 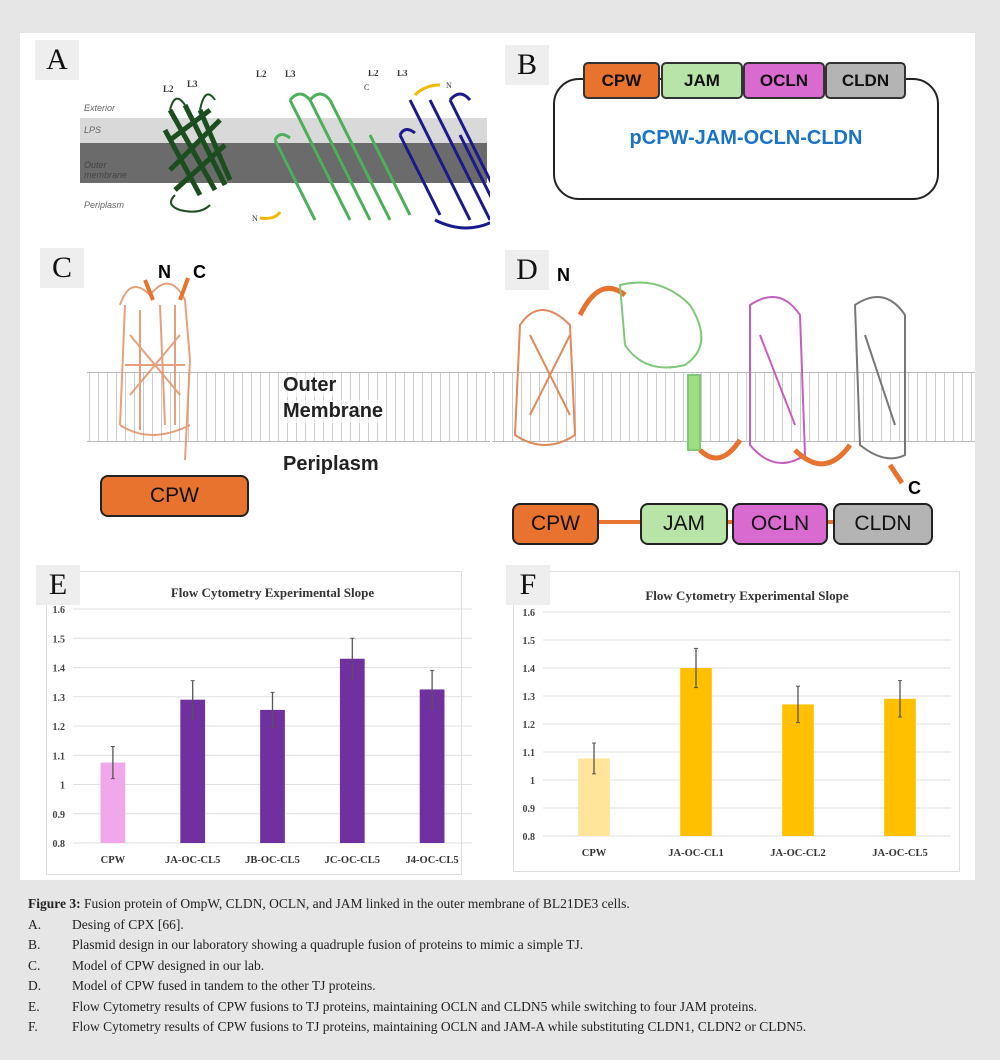 I want to click on panel-label-c: C, so click(x=62, y=268).